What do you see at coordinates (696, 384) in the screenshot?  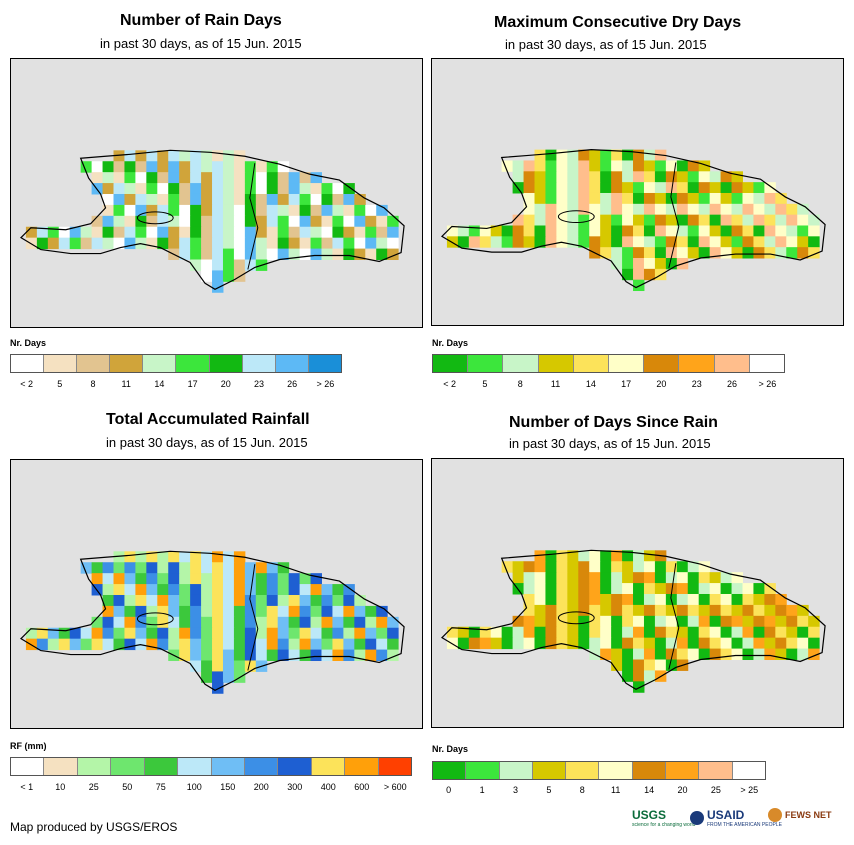 I see `legend-tick-label: 23` at bounding box center [696, 384].